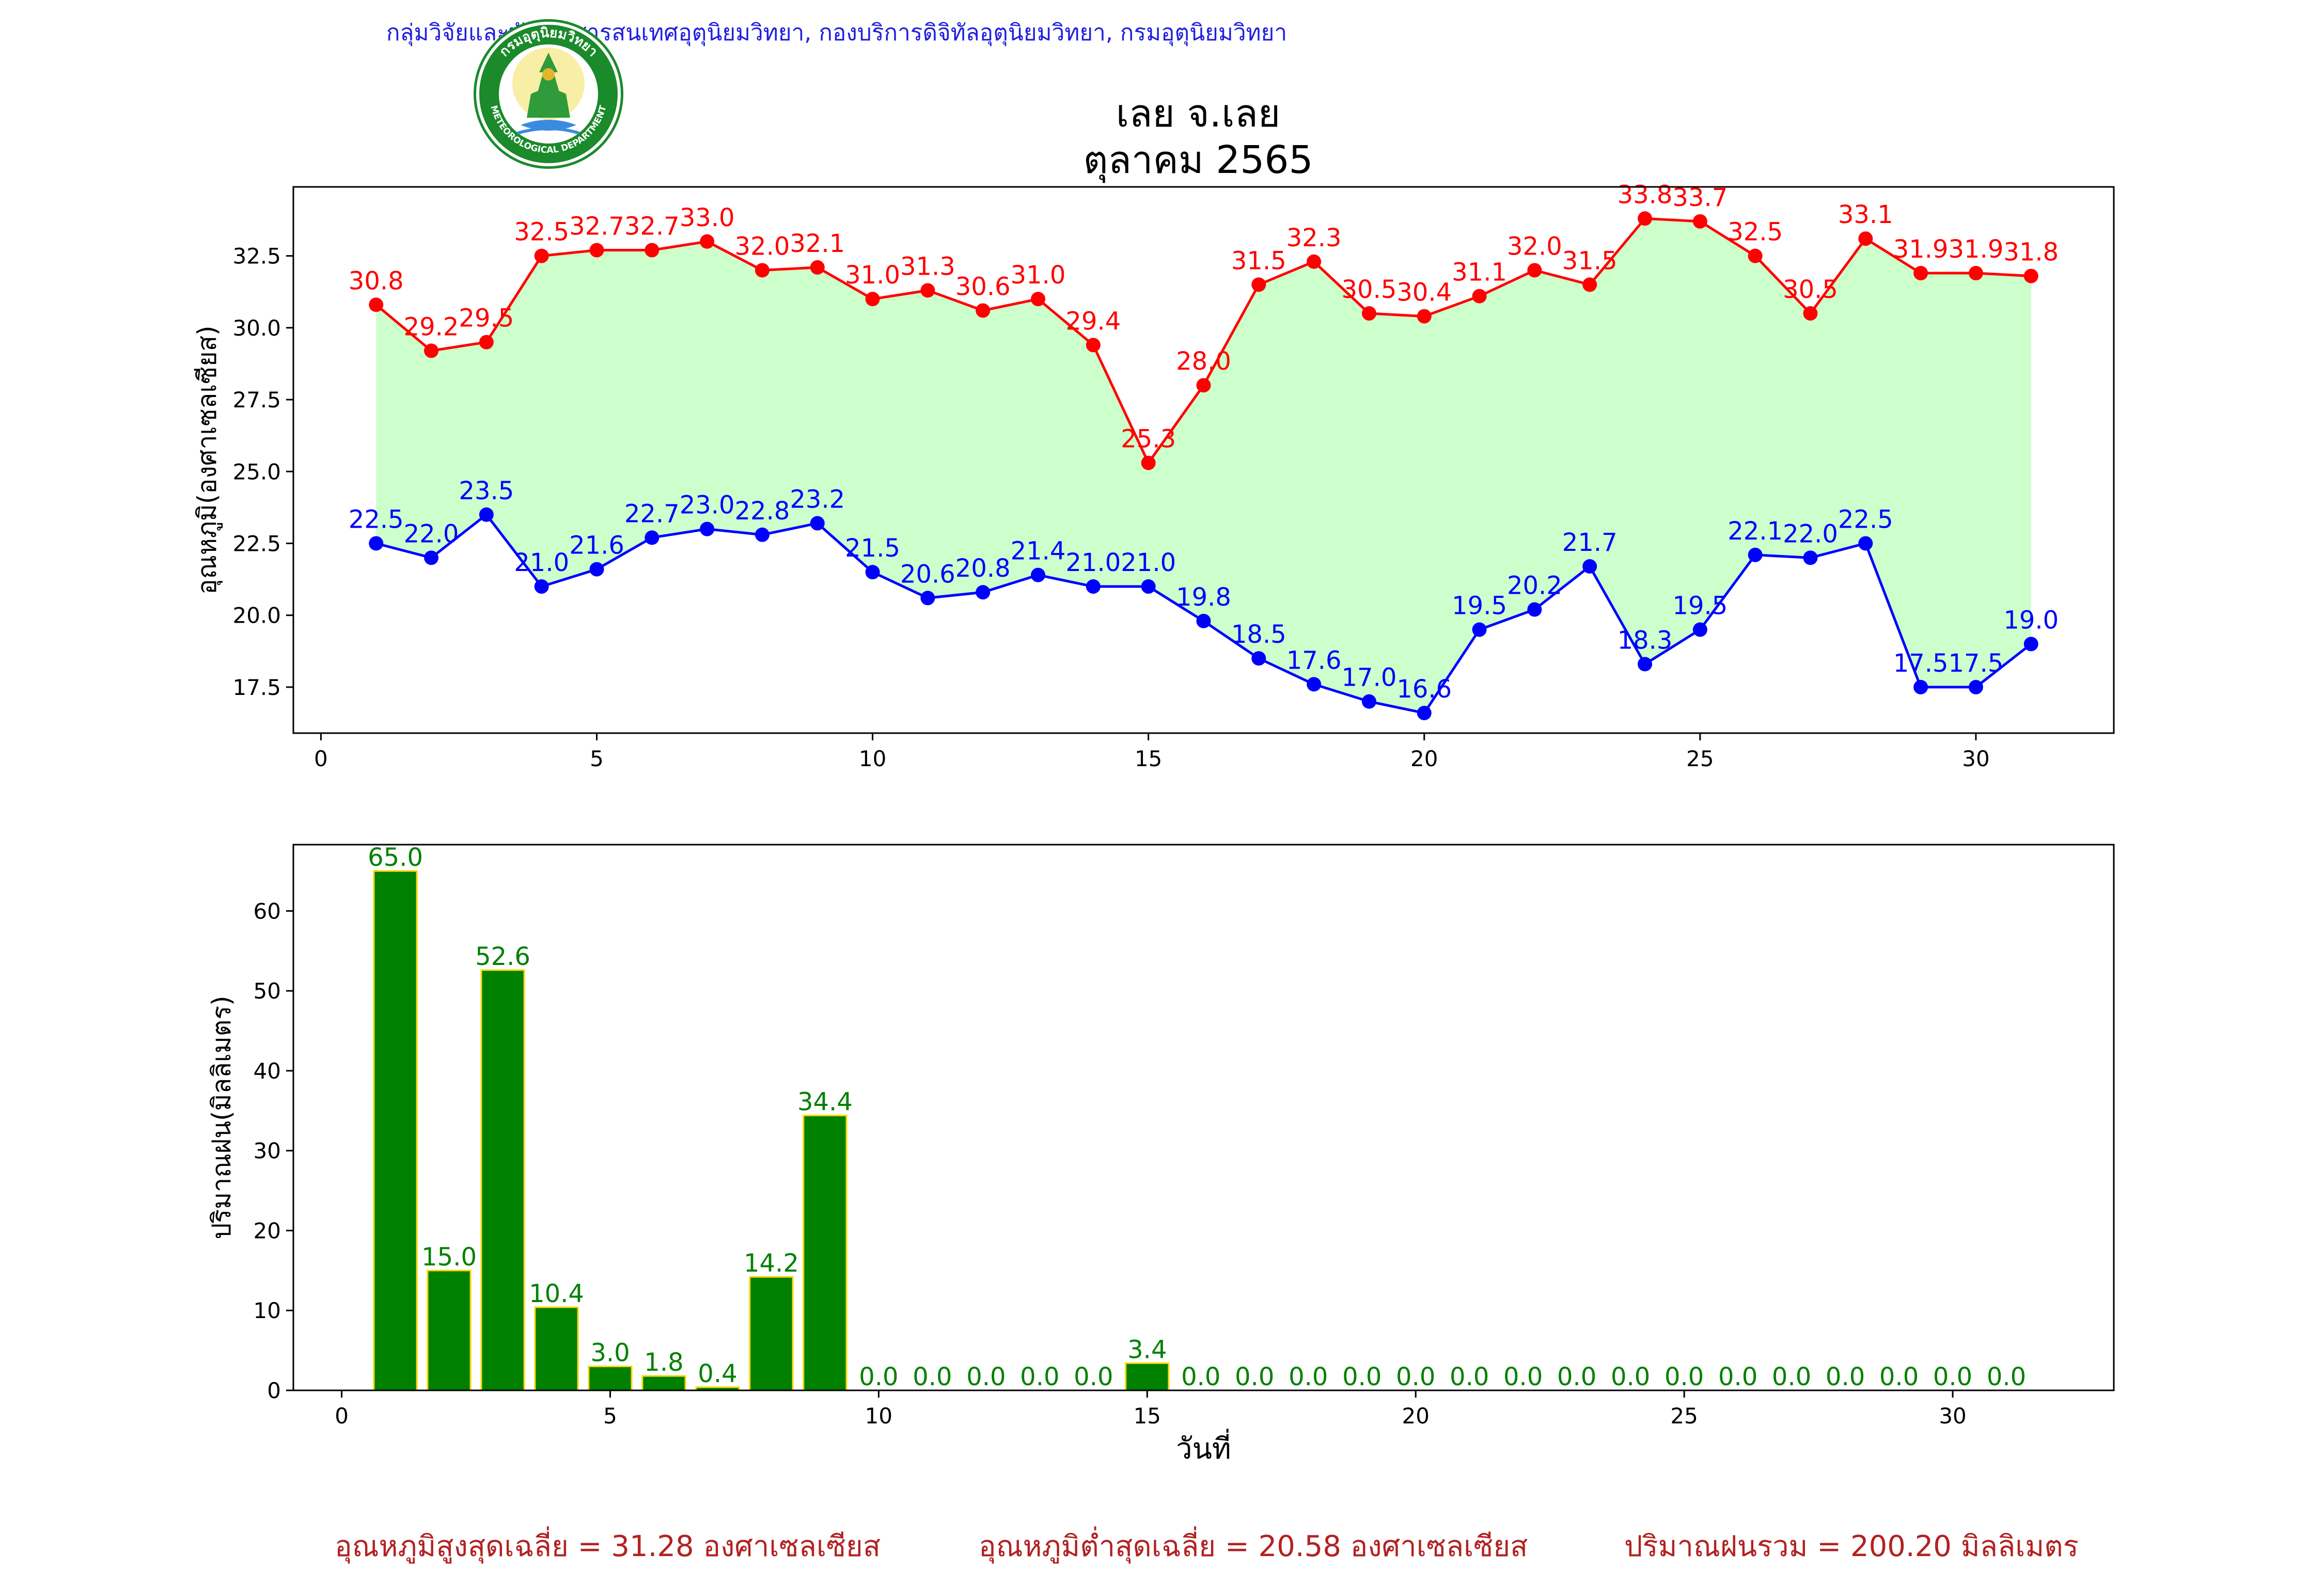 Image resolution: width=2324 pixels, height=1569 pixels. Describe the element at coordinates (321, 758) in the screenshot. I see `temperature-x-tick-label: 0` at that location.